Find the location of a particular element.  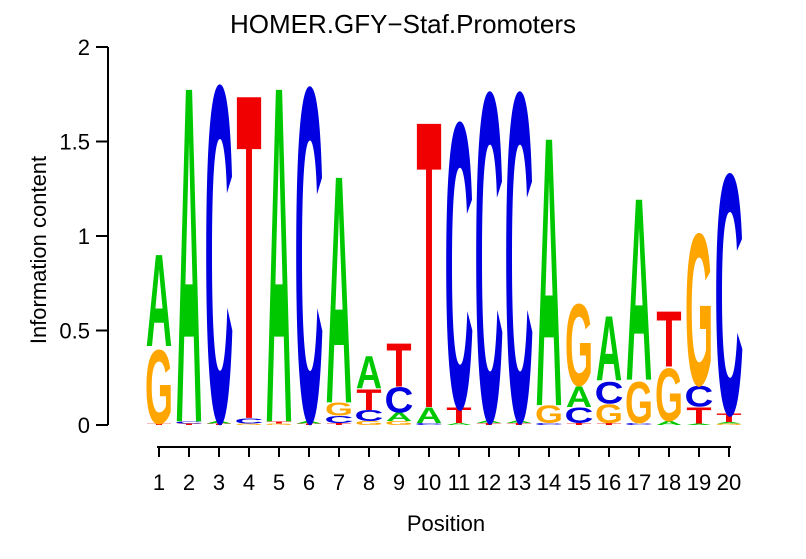

x-tick-label: 5 is located at coordinates (279, 482).